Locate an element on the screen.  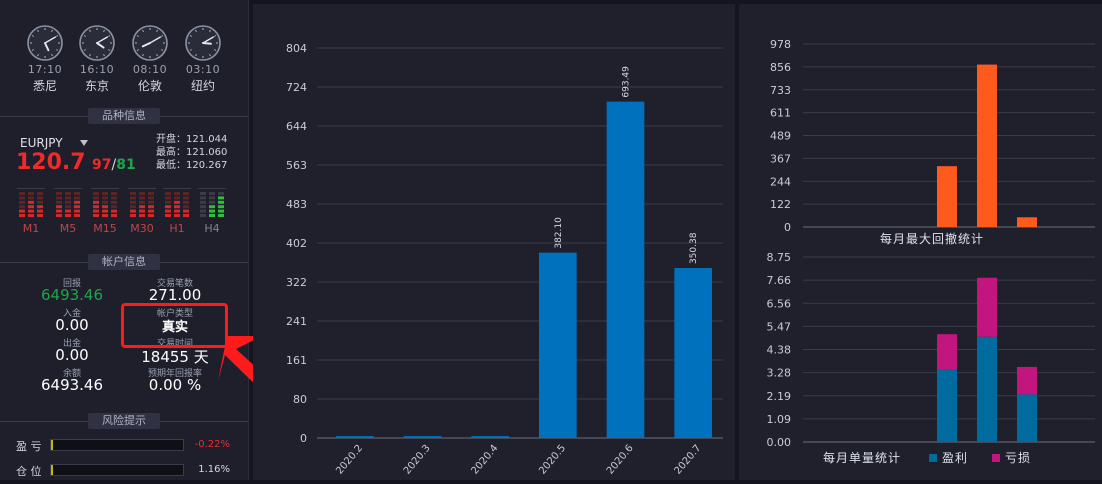
timeframe-h1: H1 is located at coordinates (177, 211).